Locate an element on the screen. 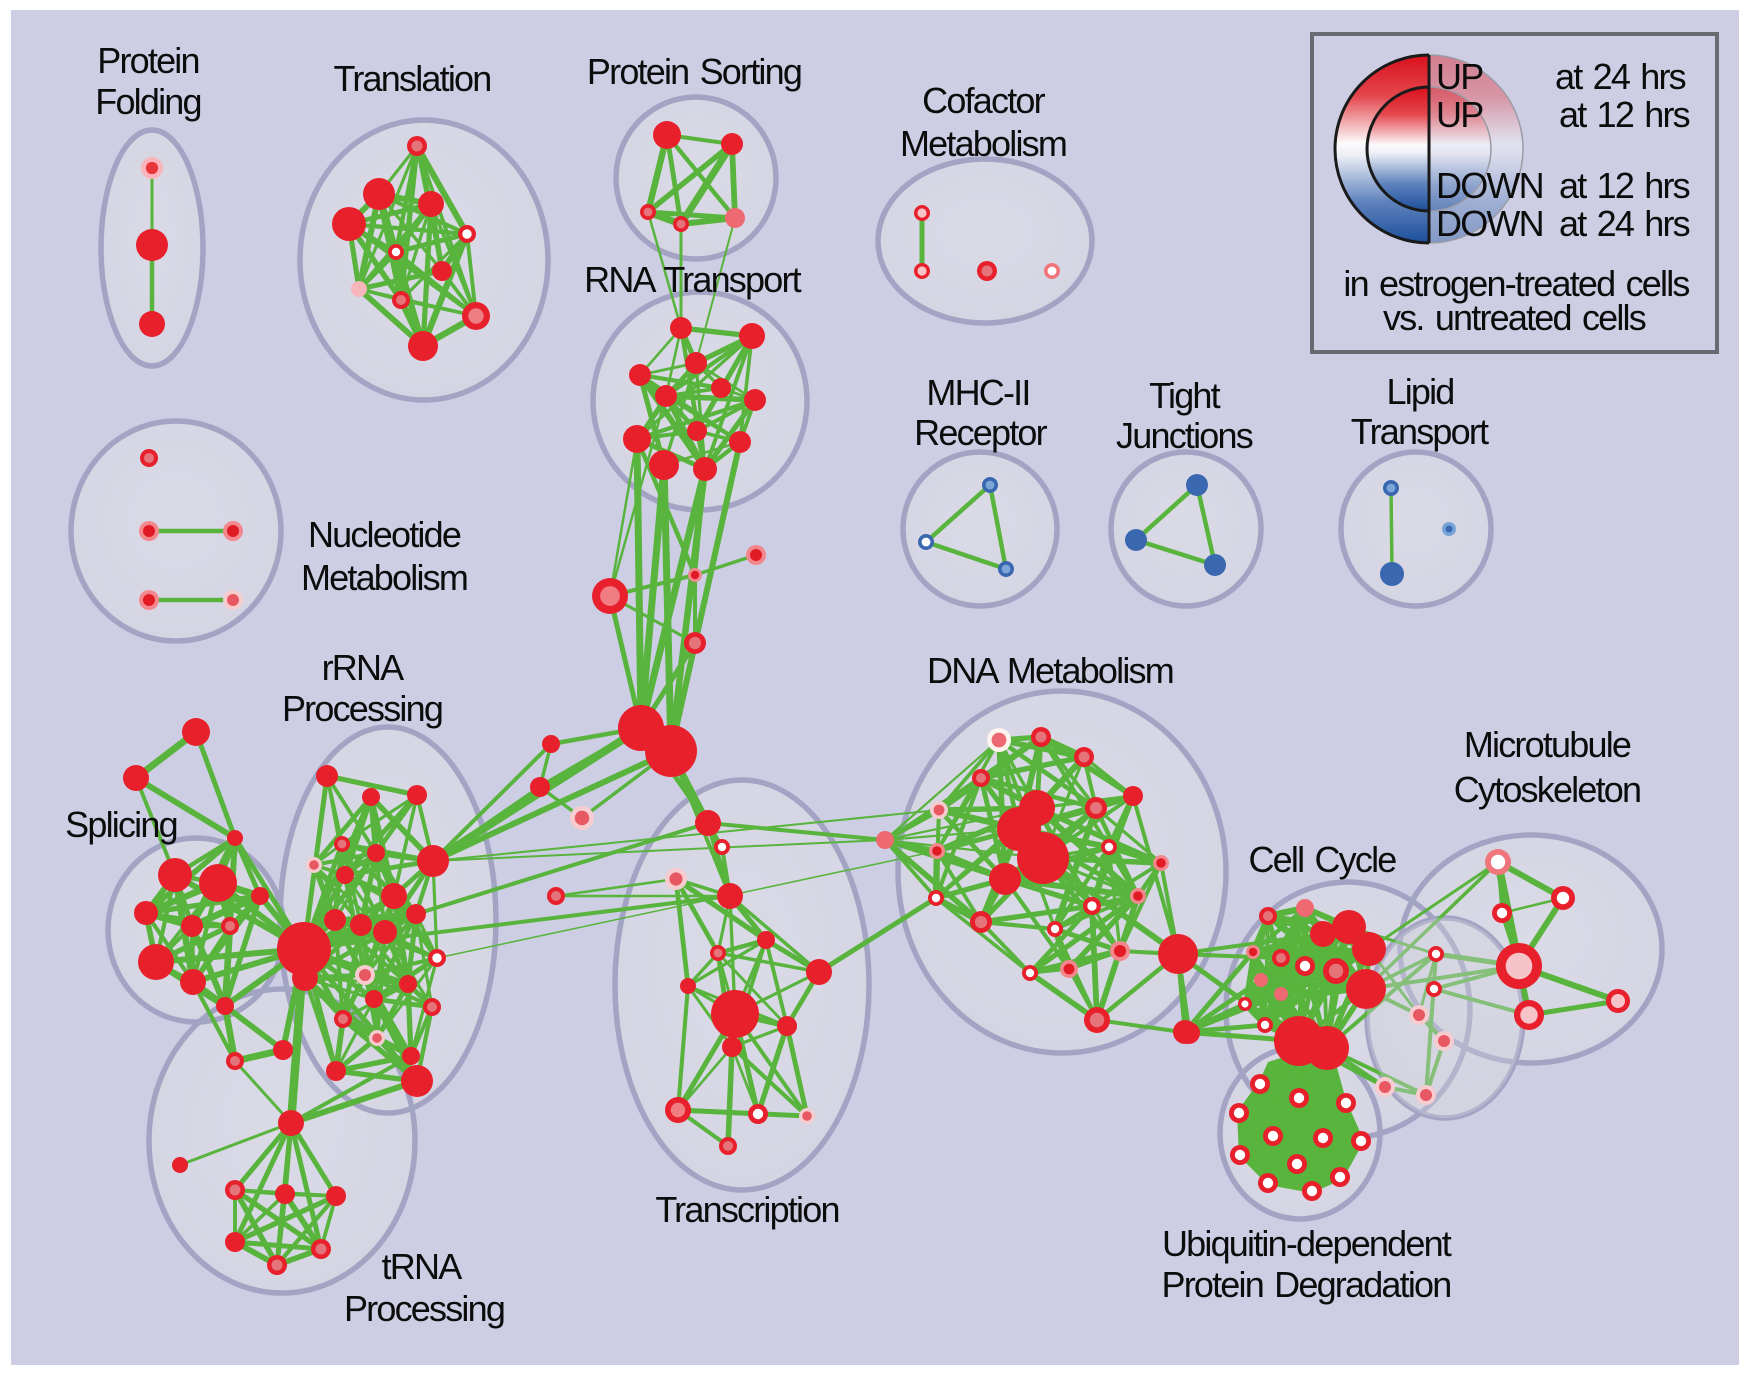 The image size is (1750, 1381). svg-text: Junctions is located at coordinates (1184, 435).